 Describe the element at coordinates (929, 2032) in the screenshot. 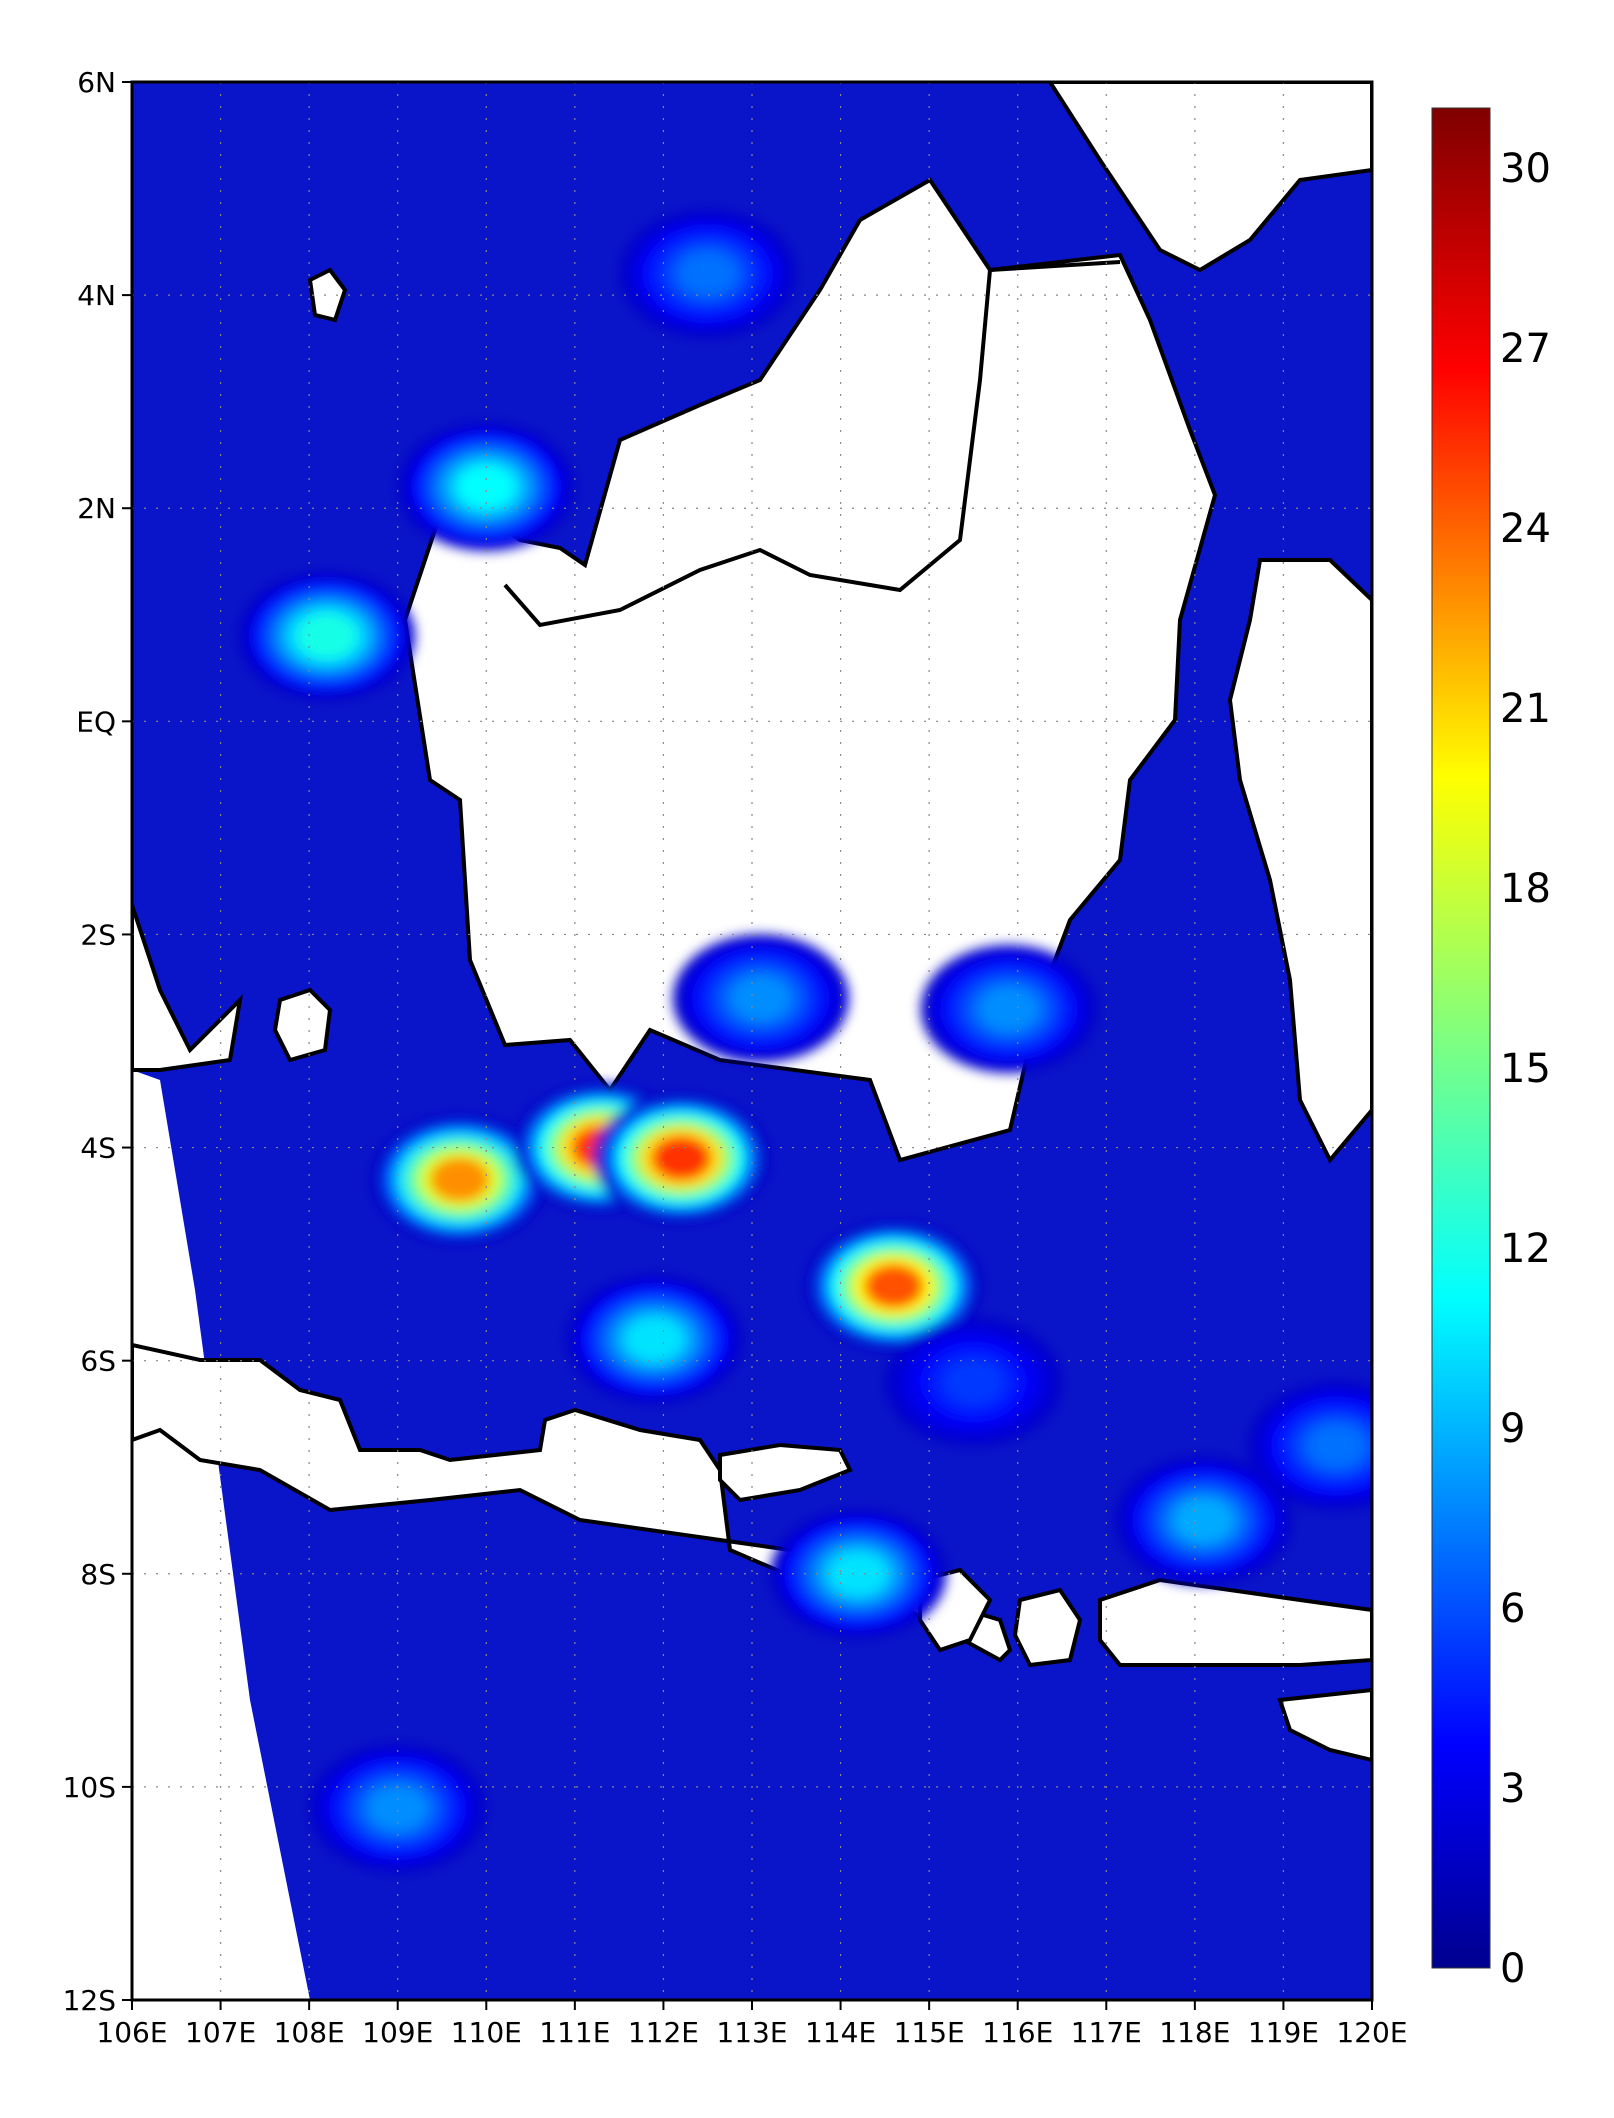

I see `x-tick-label: 115E` at that location.